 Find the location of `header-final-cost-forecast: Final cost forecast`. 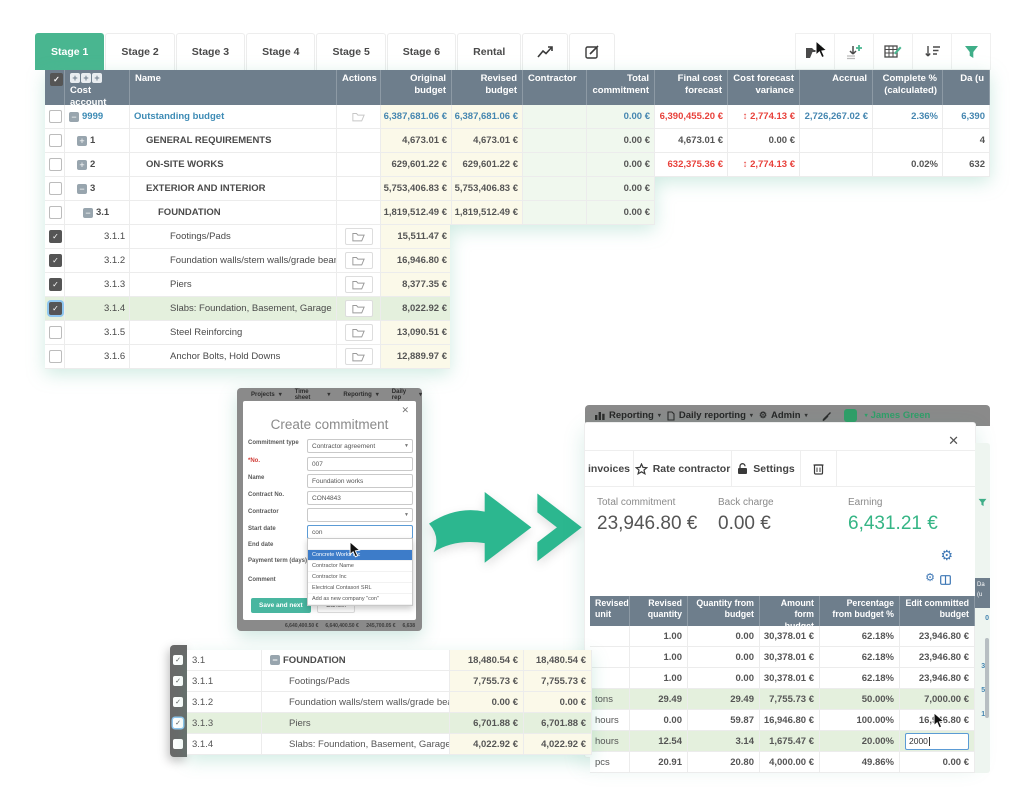

header-final-cost-forecast: Final cost forecast is located at coordinates (691, 91).